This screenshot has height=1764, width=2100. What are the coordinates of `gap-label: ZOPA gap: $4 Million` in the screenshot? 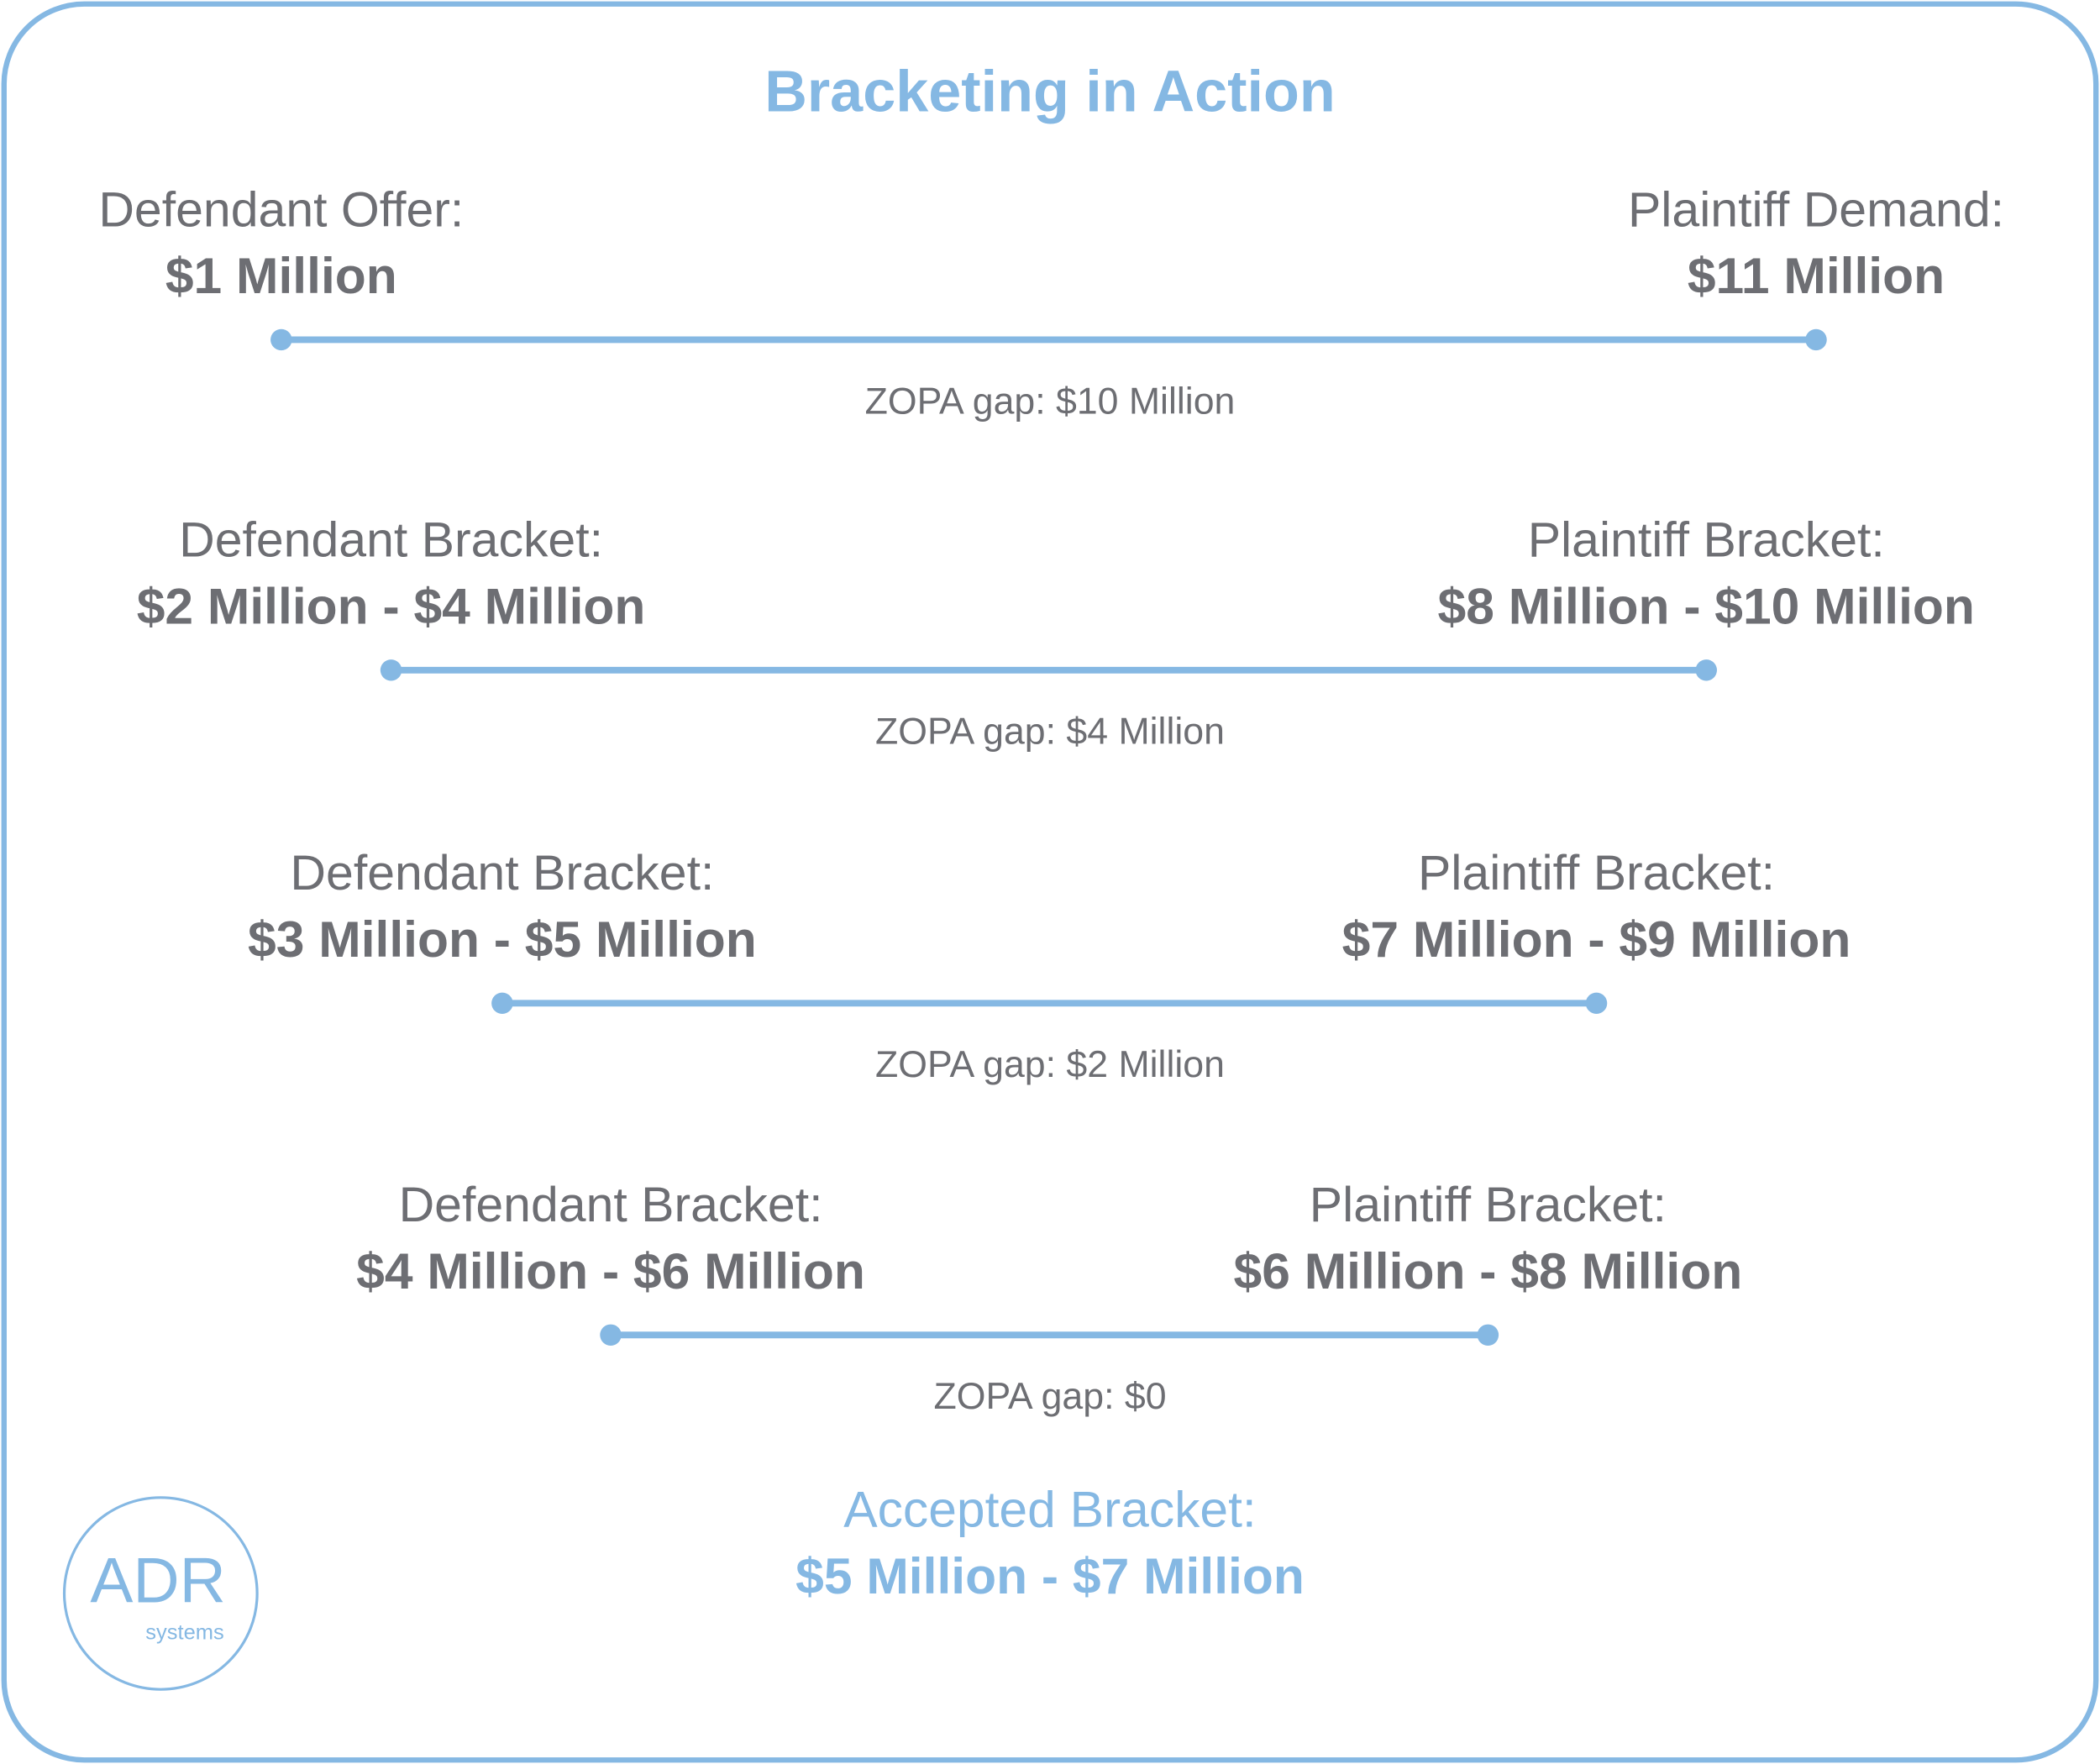 It's located at (1050, 732).